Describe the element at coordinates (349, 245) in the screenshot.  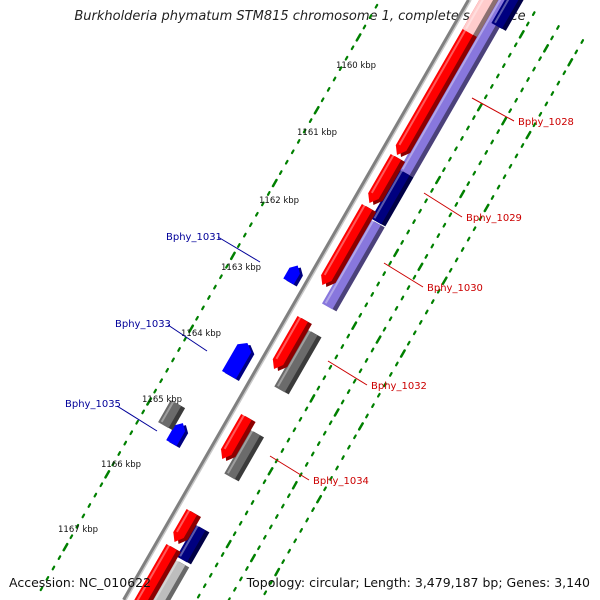
I see `bphy-1030-cds` at that location.